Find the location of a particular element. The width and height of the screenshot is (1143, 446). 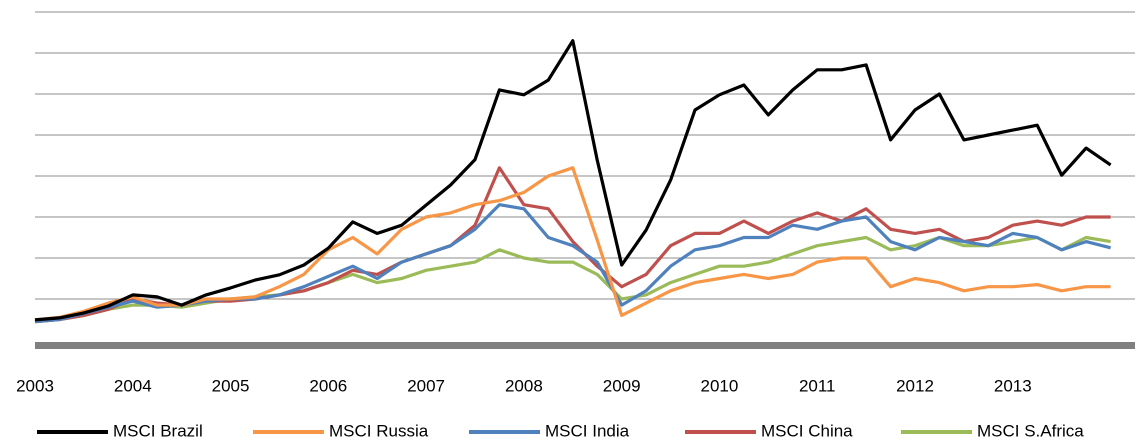

x-tick-label: 2004 is located at coordinates (133, 385).